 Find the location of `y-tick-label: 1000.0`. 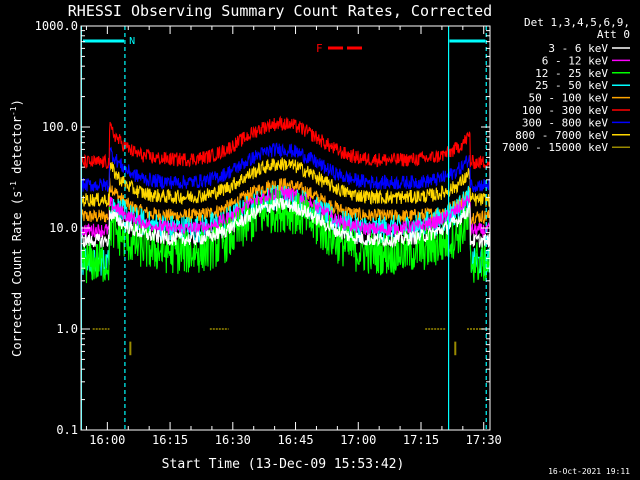

y-tick-label: 1000.0 is located at coordinates (56, 26).